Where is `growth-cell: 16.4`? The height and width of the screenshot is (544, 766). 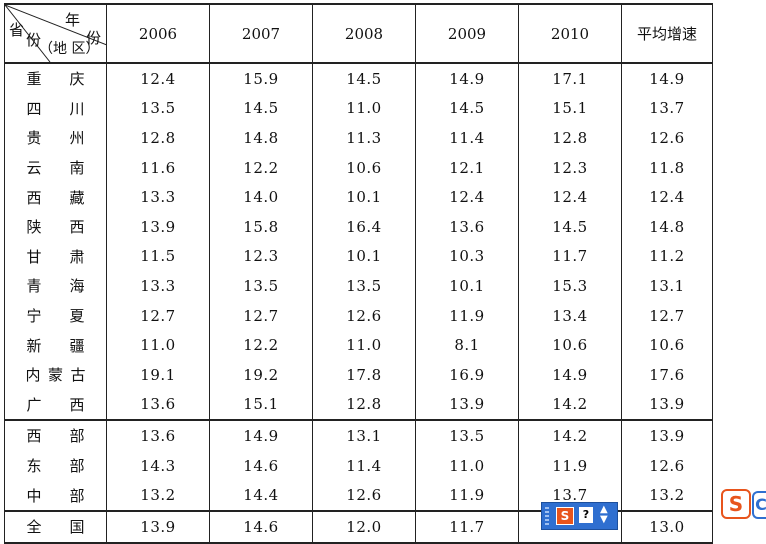
growth-cell: 16.4 is located at coordinates (364, 226).